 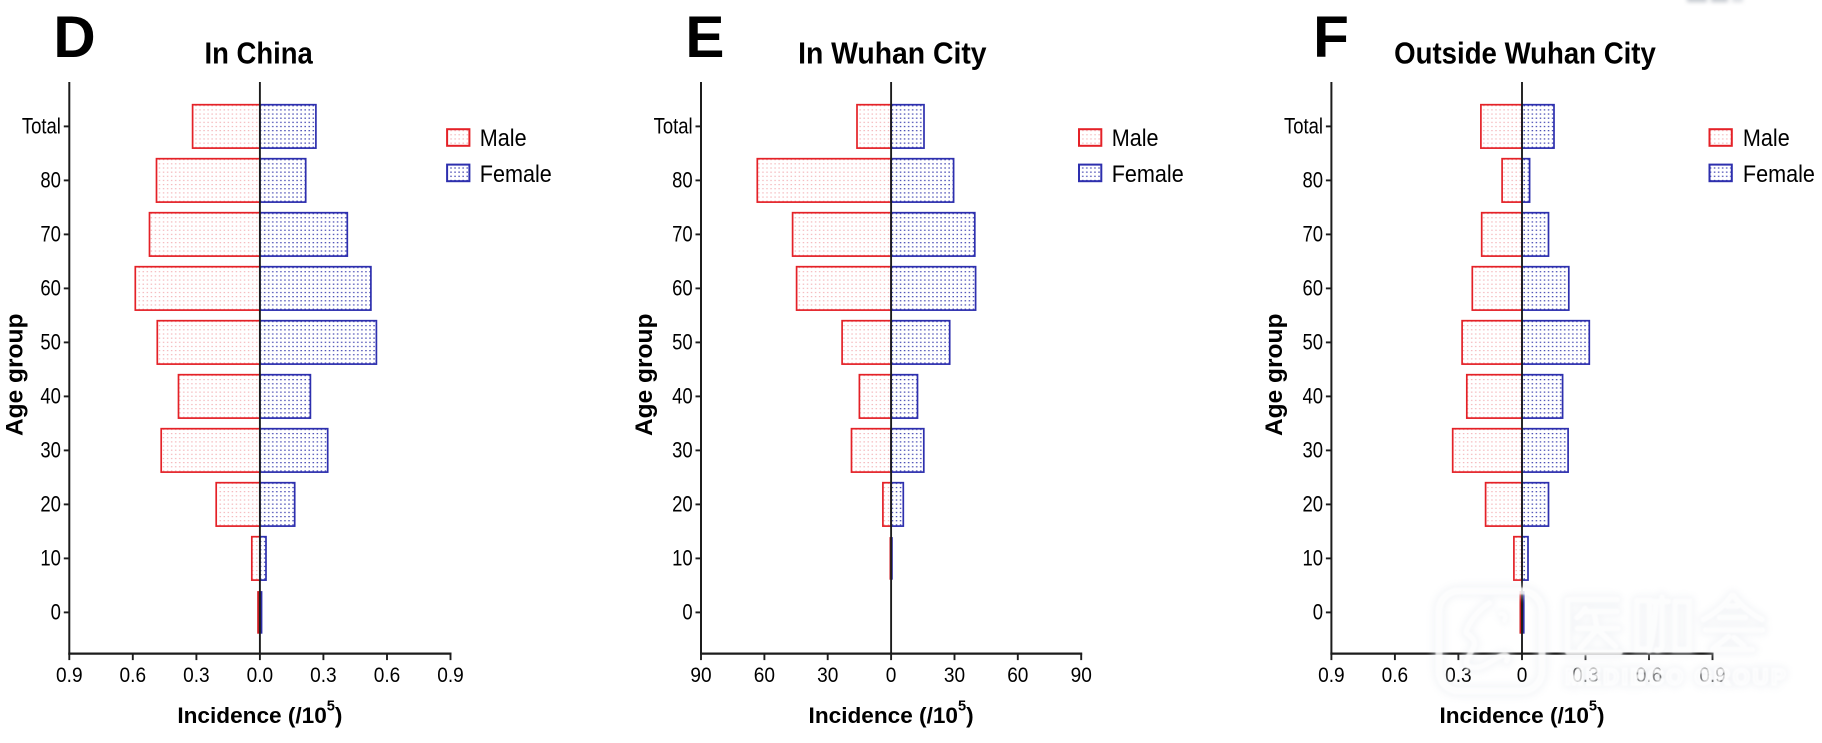 I want to click on svg-text: F, so click(x=1331, y=37).